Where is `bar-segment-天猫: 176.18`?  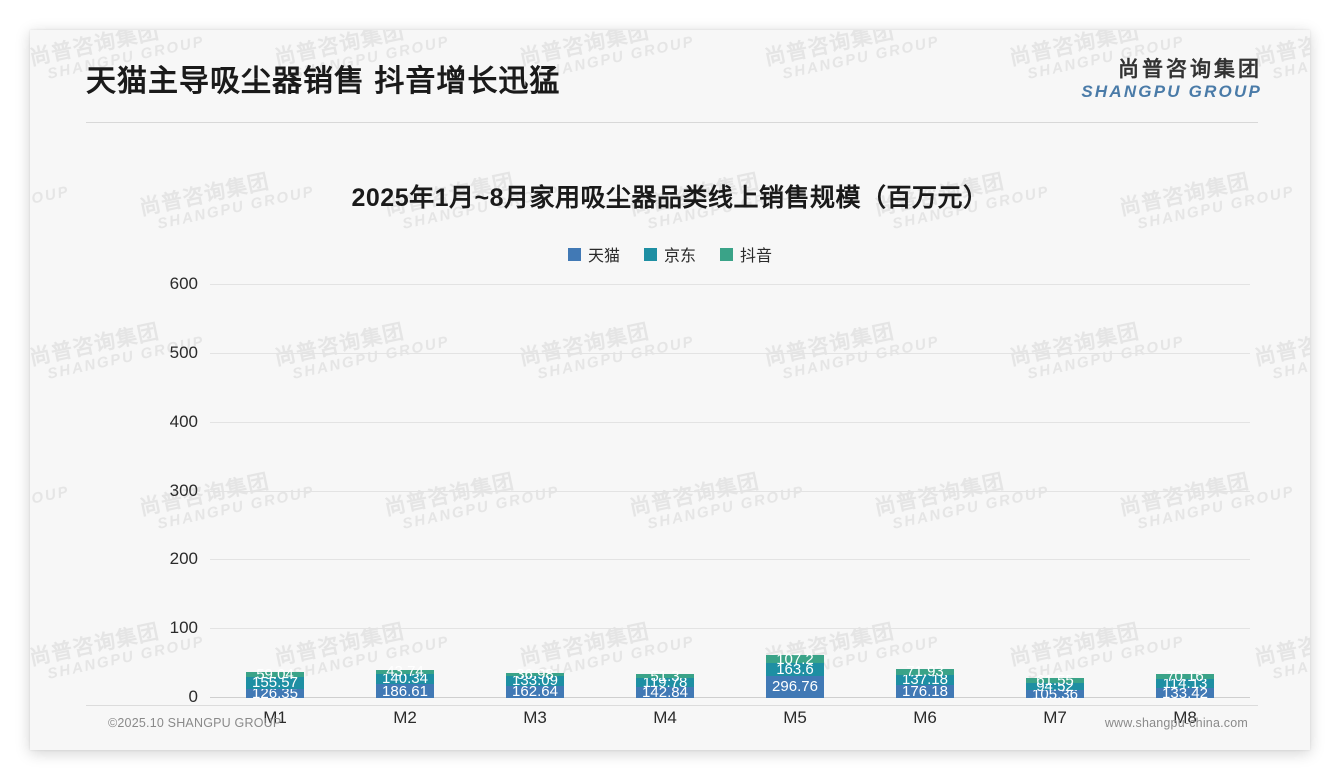 bar-segment-天猫: 176.18 is located at coordinates (925, 691).